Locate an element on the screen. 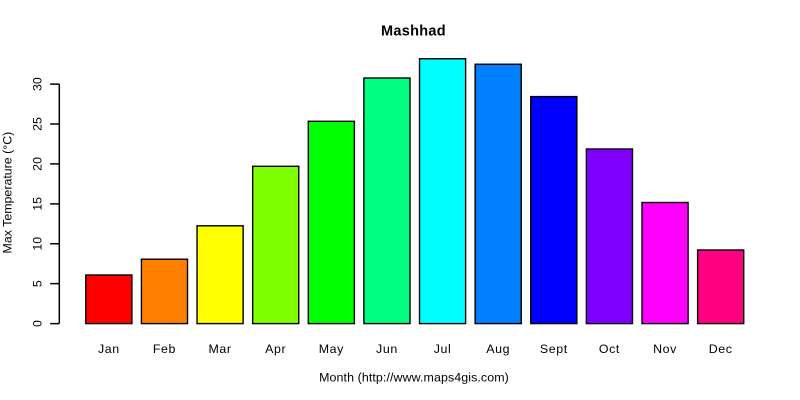  svg-text: 30 is located at coordinates (37, 84).